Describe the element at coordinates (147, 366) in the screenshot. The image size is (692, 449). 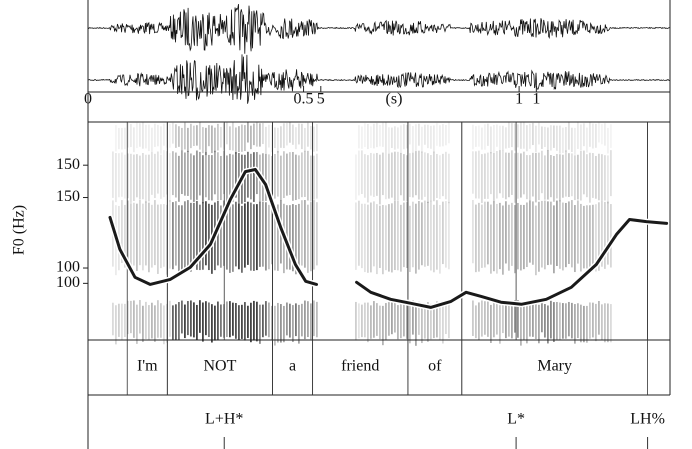
I see `word-label: I'm` at that location.